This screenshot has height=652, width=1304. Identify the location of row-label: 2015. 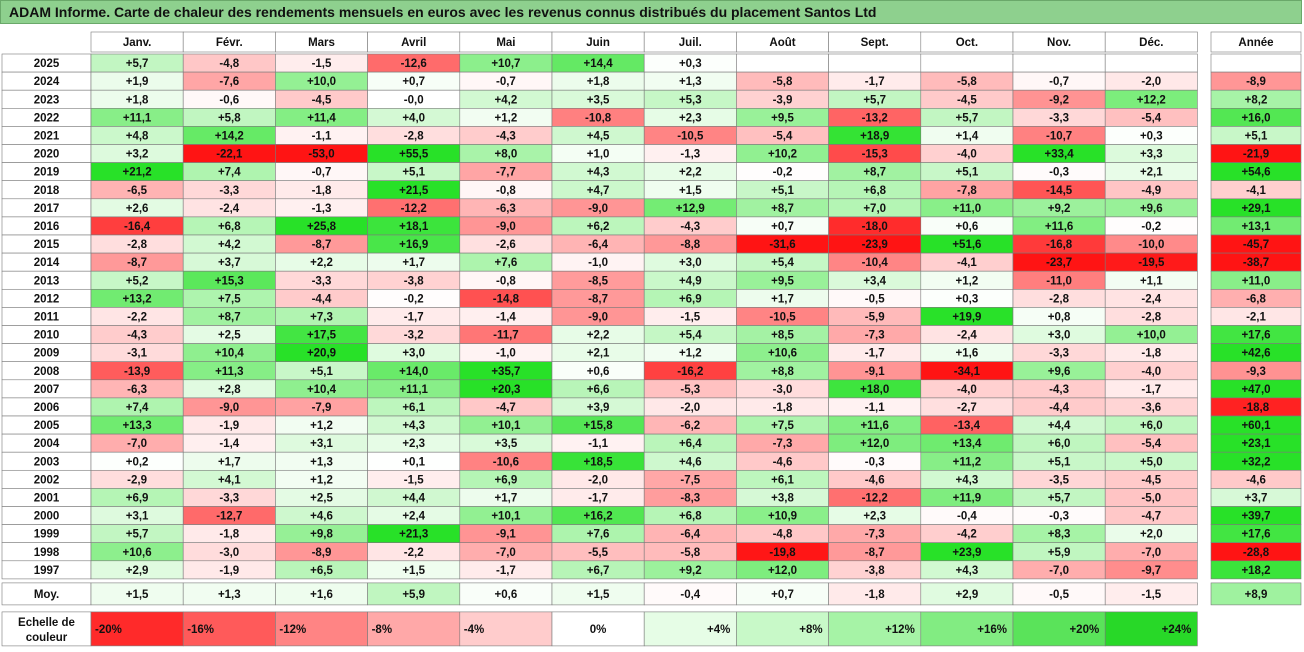
(47, 245).